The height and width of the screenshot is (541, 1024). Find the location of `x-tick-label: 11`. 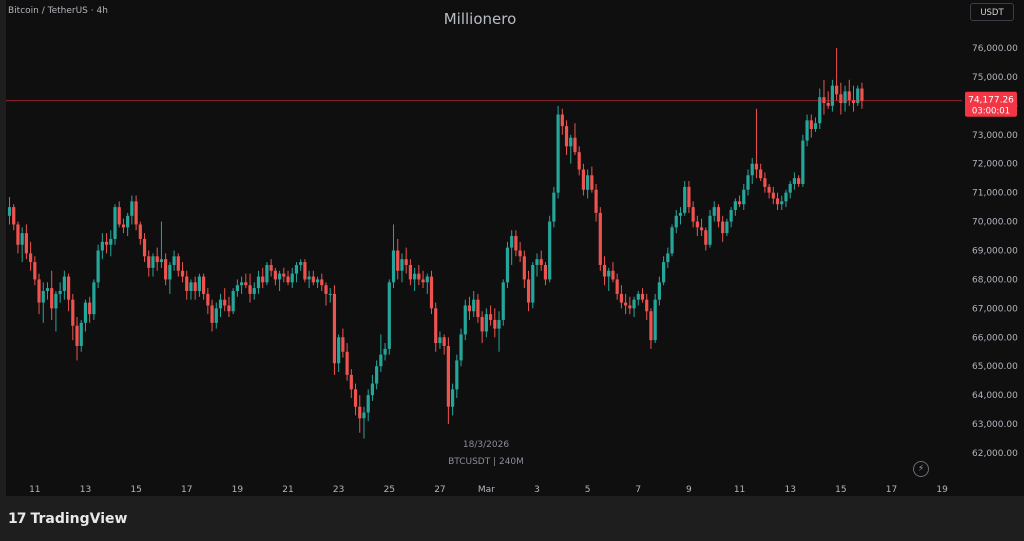

x-tick-label: 11 is located at coordinates (34, 490).